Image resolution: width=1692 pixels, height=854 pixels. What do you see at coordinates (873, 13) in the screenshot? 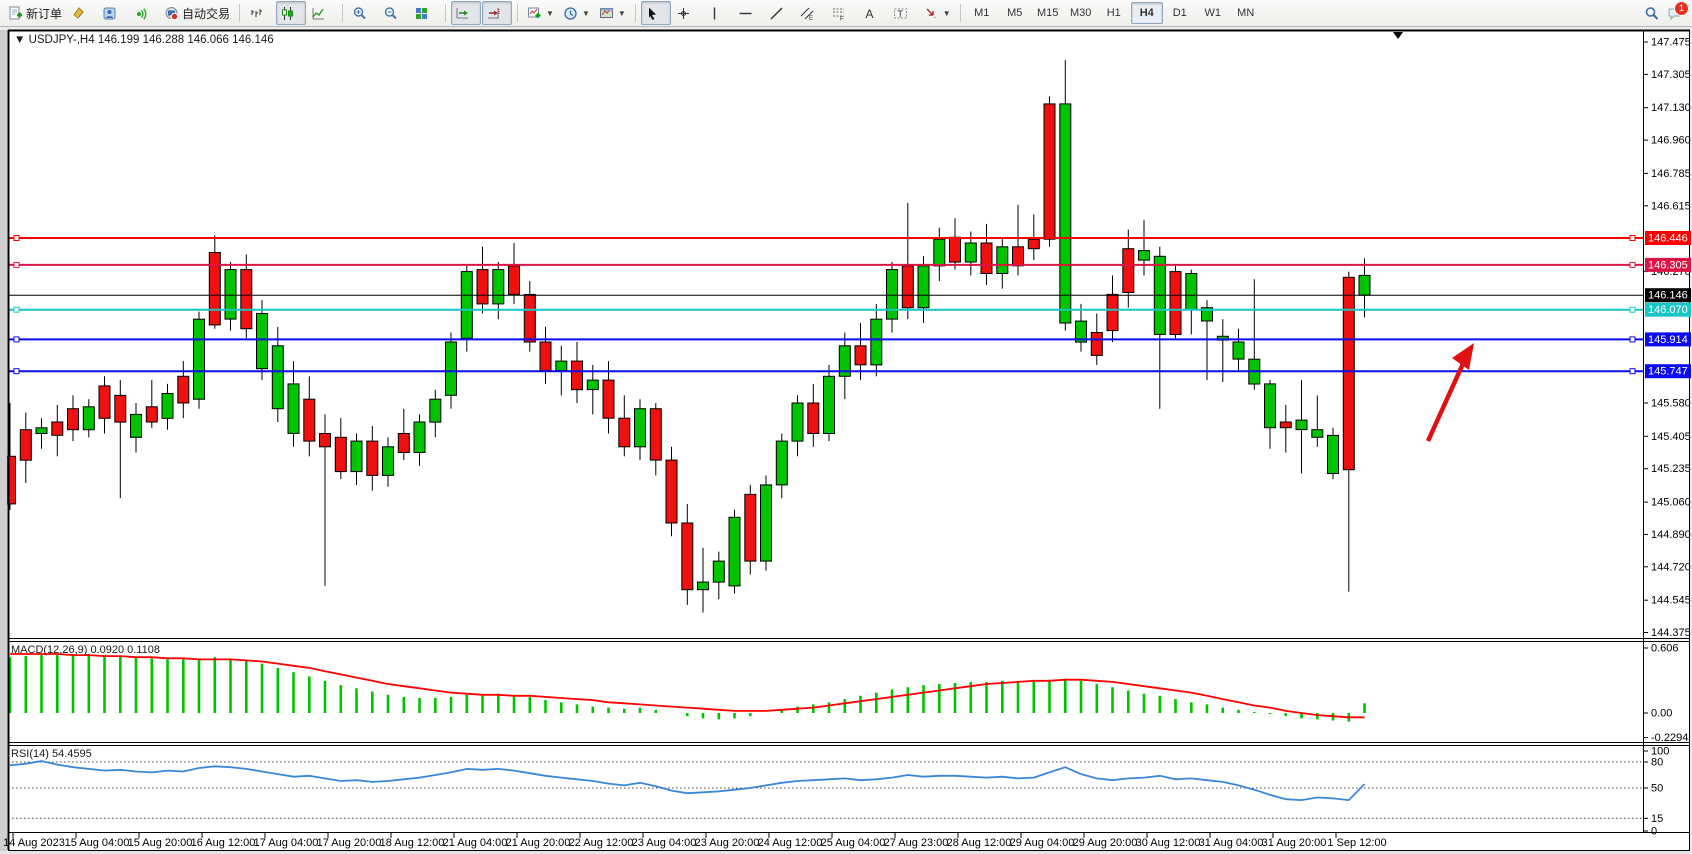
I see `text-button: A` at bounding box center [873, 13].